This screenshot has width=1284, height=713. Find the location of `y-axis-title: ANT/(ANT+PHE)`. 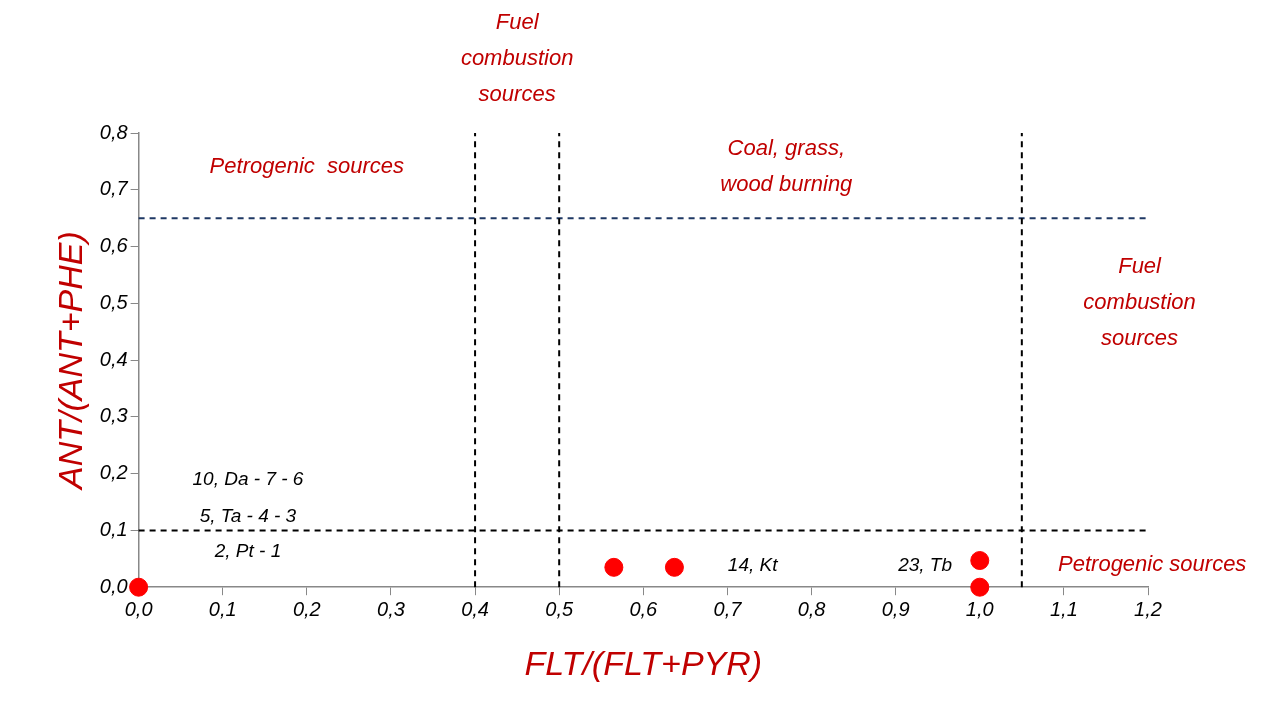

y-axis-title: ANT/(ANT+PHE) is located at coordinates (69, 361).